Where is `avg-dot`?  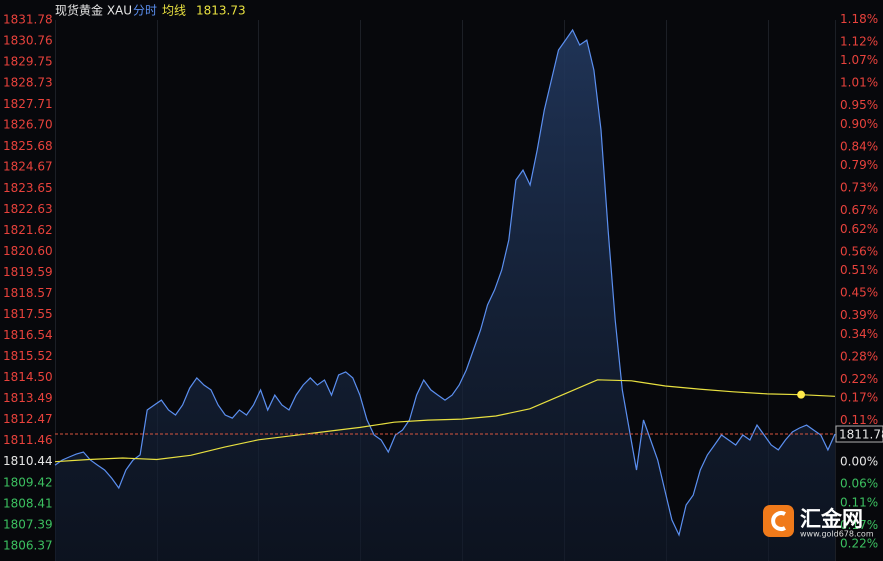
avg-dot is located at coordinates (801, 394).